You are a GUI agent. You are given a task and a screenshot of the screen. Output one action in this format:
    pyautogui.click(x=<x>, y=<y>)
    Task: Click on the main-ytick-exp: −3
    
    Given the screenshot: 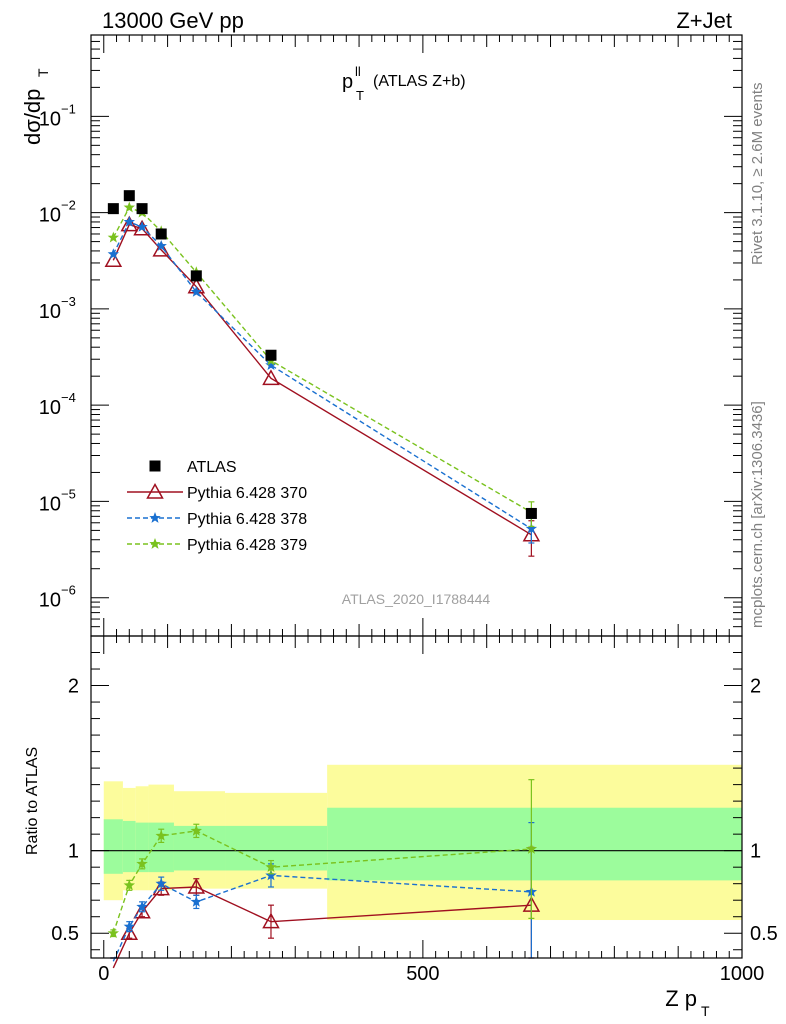 What is the action you would take?
    pyautogui.click(x=68, y=301)
    